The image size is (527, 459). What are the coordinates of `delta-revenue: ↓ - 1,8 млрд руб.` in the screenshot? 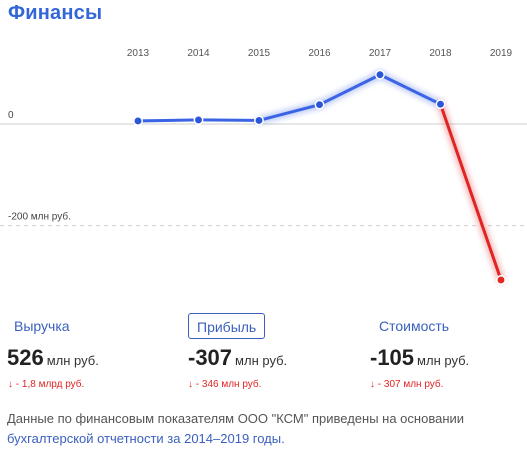 It's located at (46, 384).